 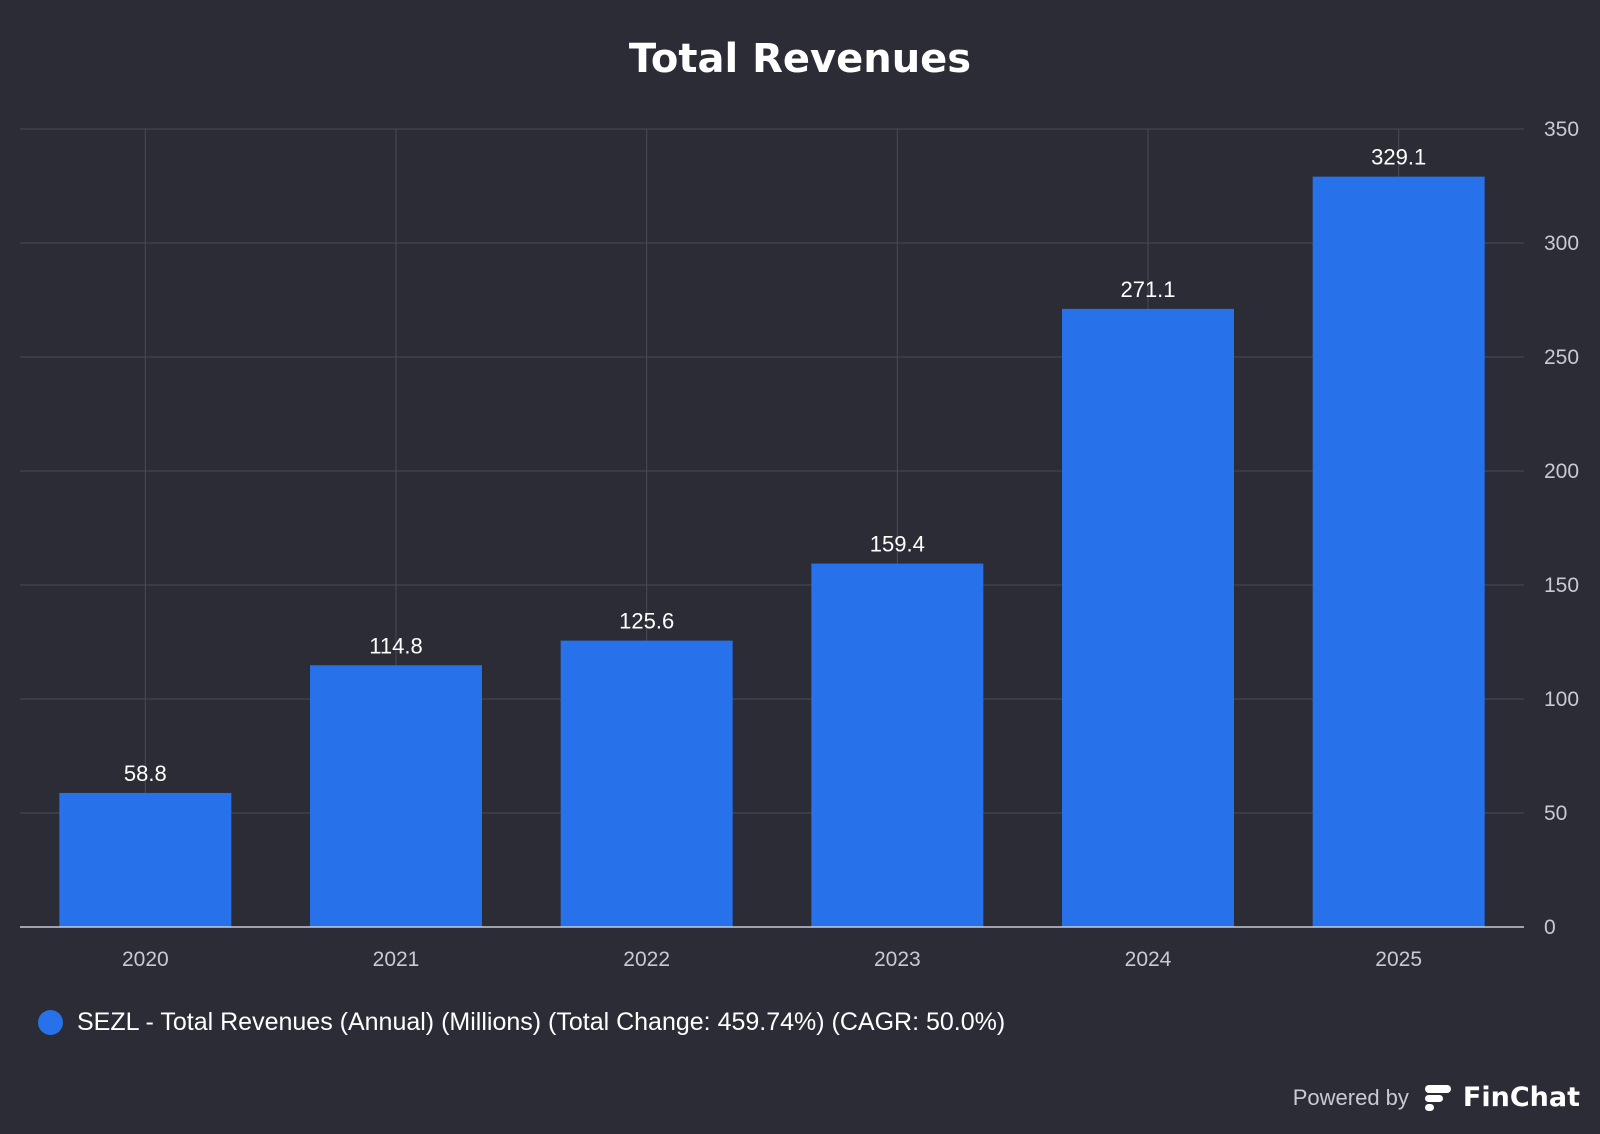 What do you see at coordinates (897, 959) in the screenshot?
I see `x-tick-label: 2023` at bounding box center [897, 959].